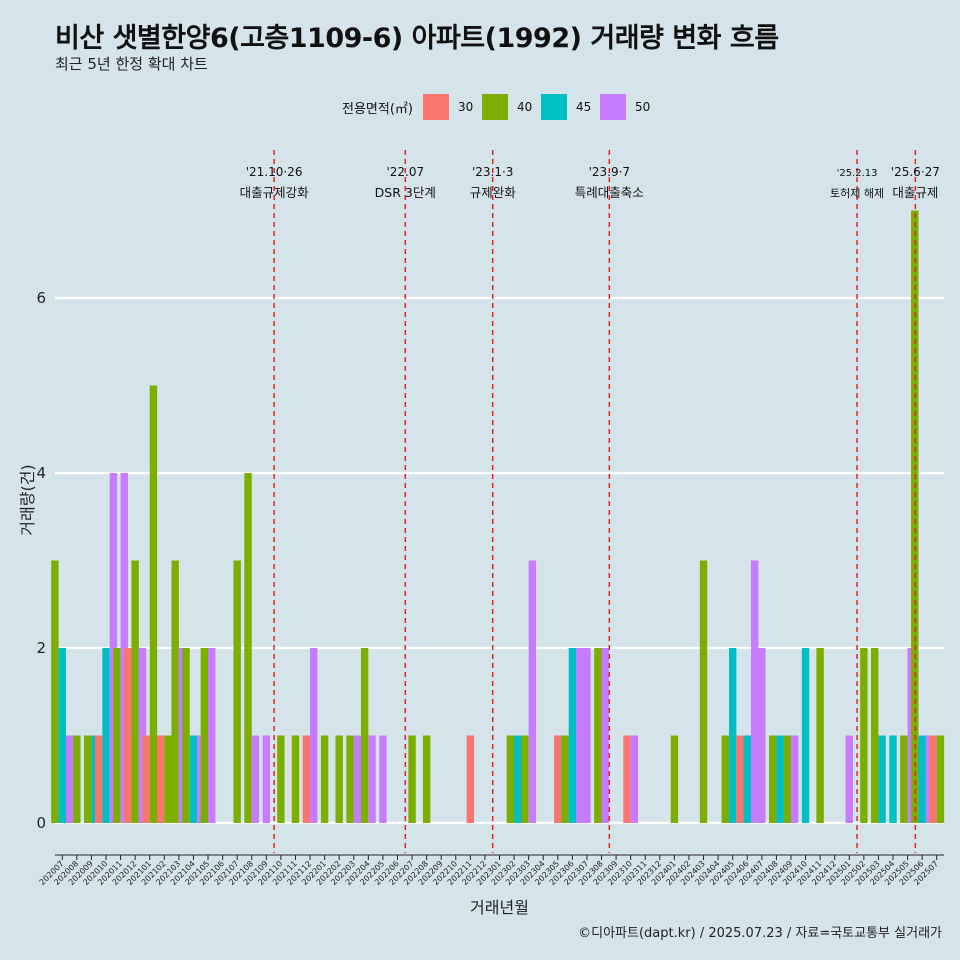 This screenshot has height=960, width=960. Describe the element at coordinates (915, 192) in the screenshot. I see `event-label: 대출규제` at that location.